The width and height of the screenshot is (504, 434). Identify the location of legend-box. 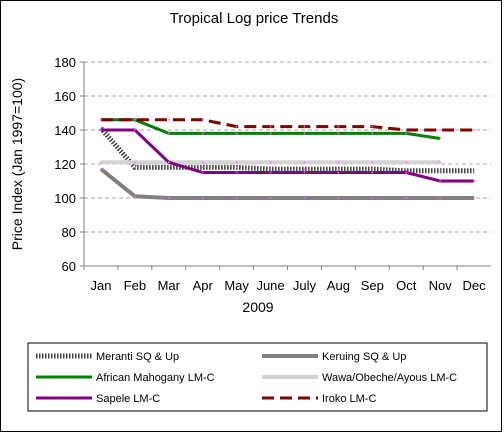
(257, 377).